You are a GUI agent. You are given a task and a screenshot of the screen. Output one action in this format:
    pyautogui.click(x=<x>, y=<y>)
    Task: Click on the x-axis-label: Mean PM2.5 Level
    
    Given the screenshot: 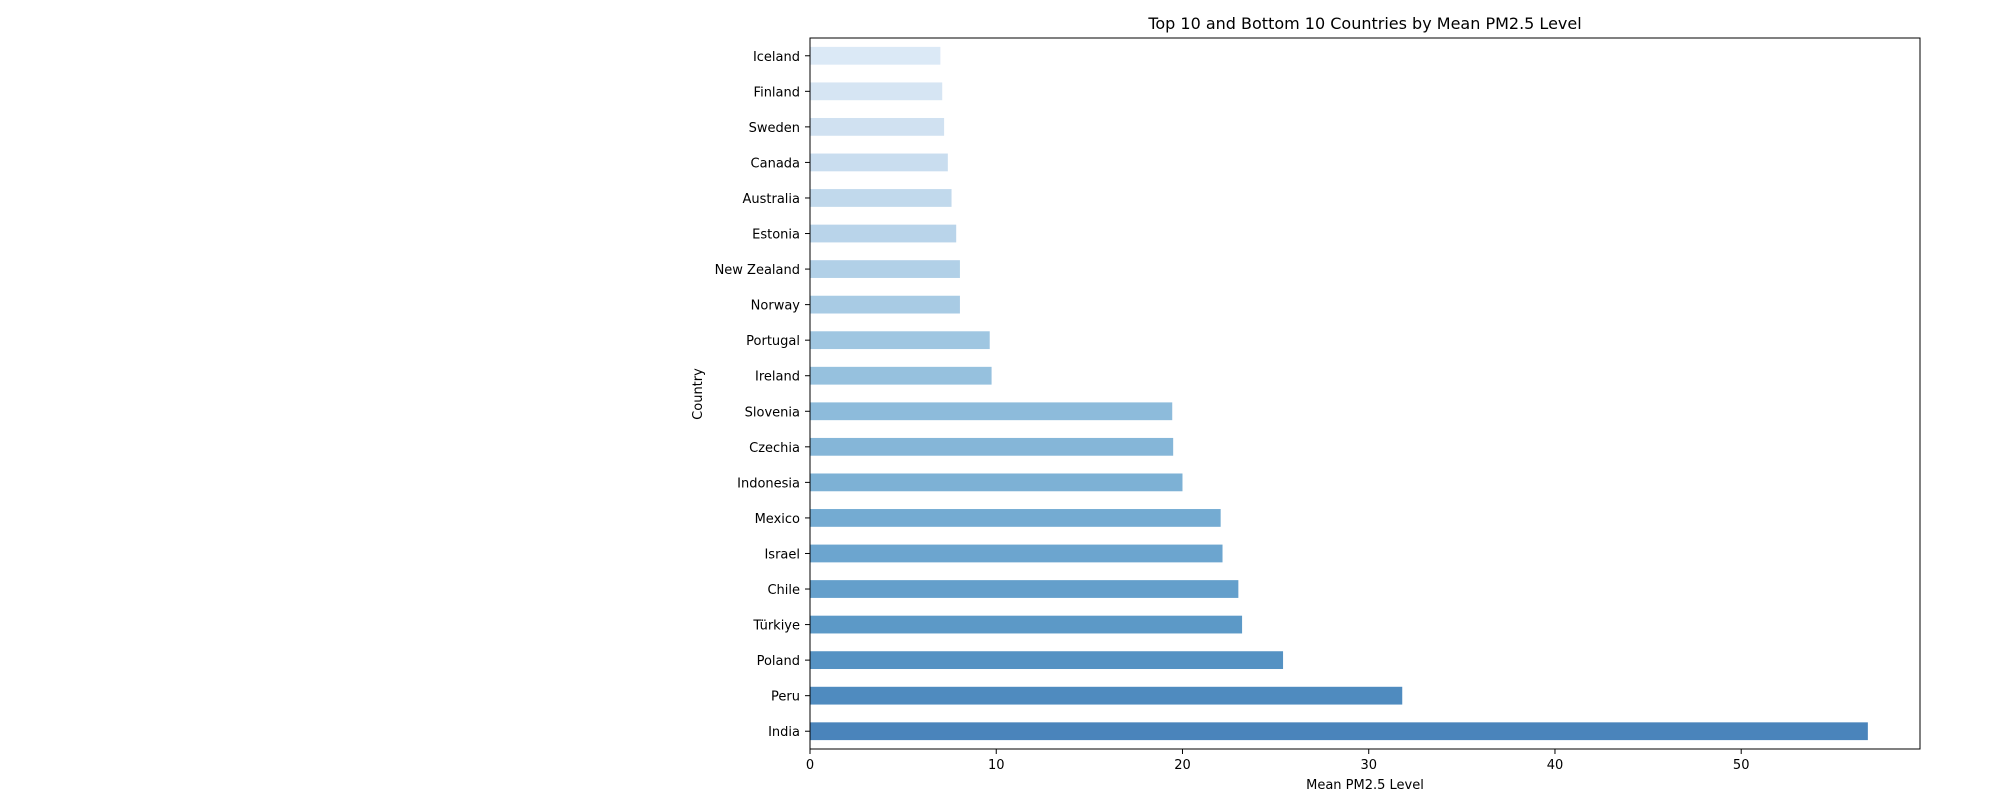 What is the action you would take?
    pyautogui.click(x=1365, y=785)
    